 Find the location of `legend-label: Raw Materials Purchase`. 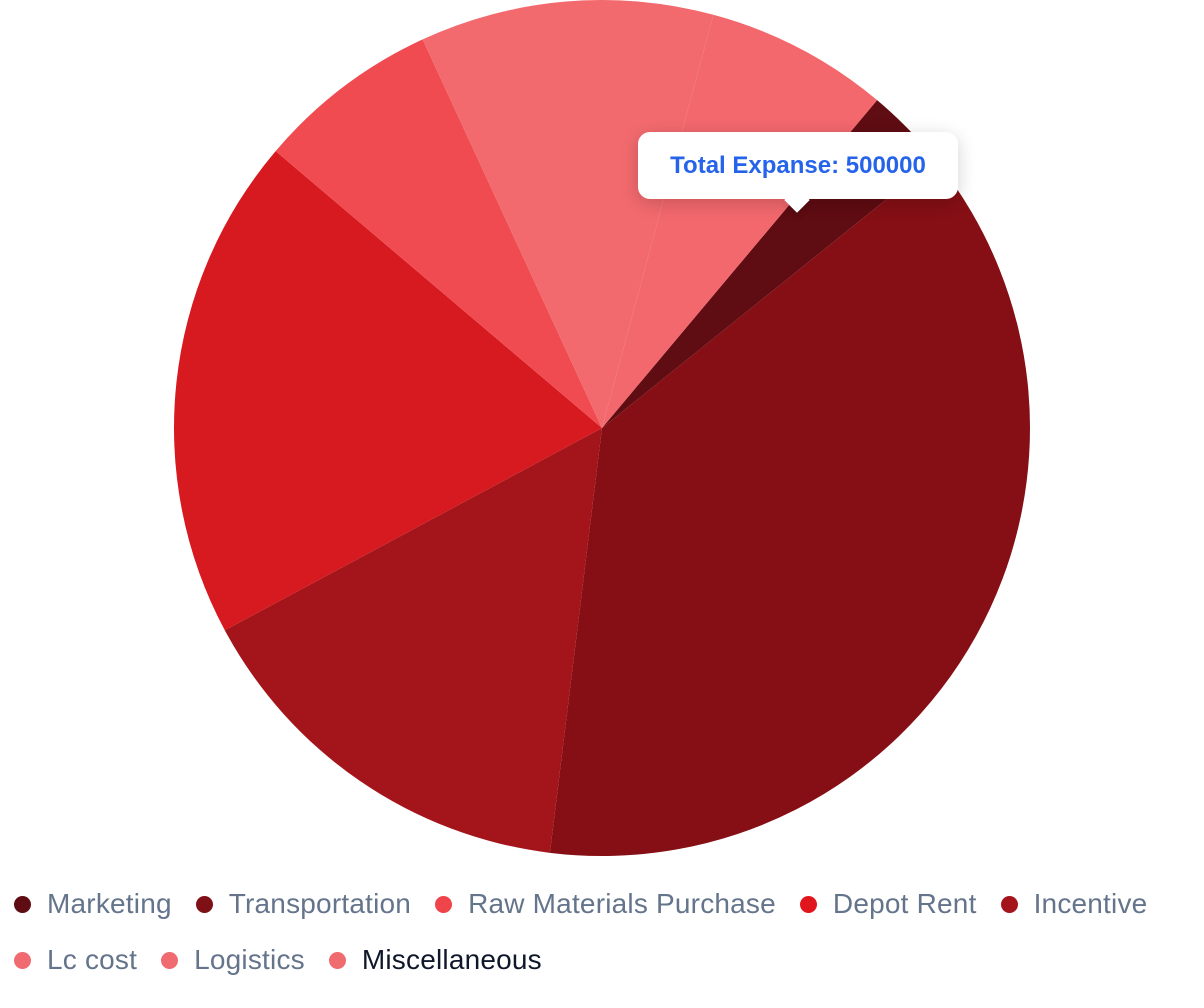

legend-label: Raw Materials Purchase is located at coordinates (622, 903).